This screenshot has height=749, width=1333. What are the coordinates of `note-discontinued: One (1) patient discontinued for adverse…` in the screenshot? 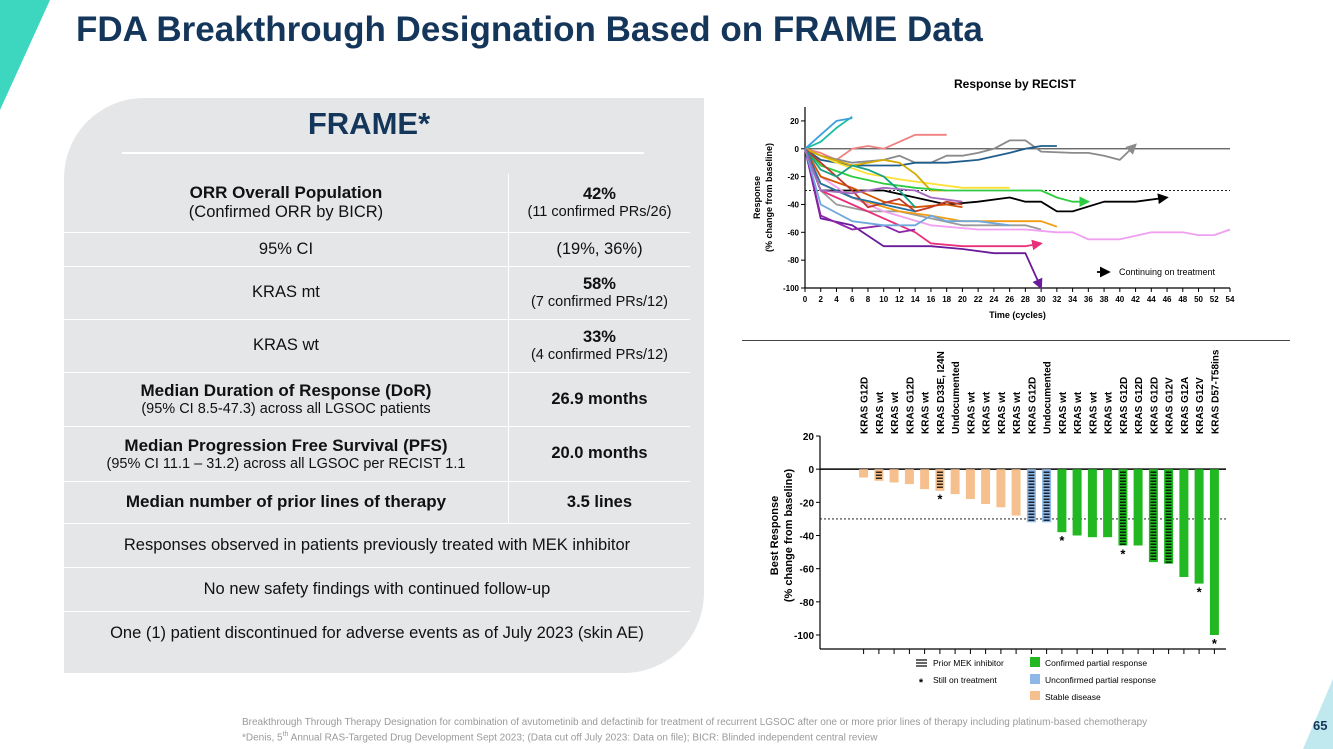 It's located at (377, 632).